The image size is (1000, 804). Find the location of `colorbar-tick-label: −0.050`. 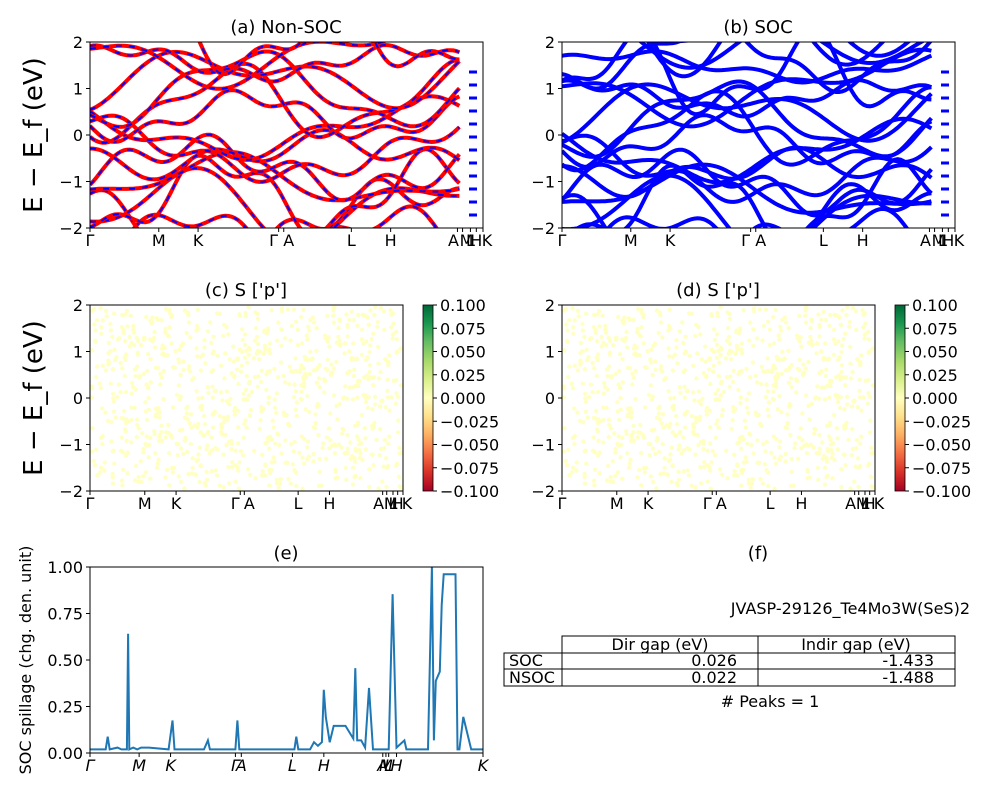

colorbar-tick-label: −0.050 is located at coordinates (941, 445).